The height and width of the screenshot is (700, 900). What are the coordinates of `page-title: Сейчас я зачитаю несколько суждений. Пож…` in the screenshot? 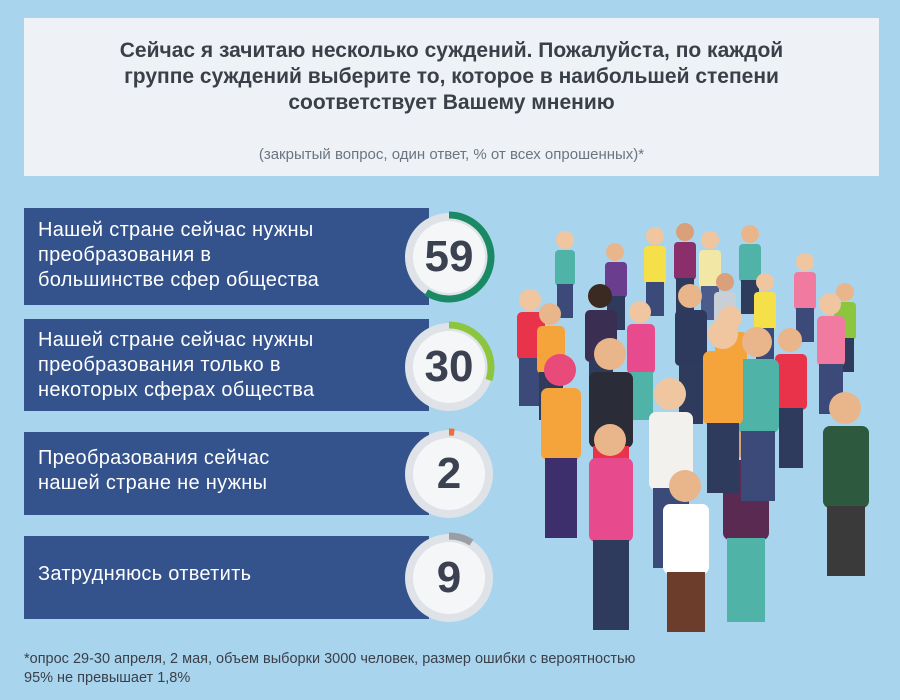 It's located at (451, 76).